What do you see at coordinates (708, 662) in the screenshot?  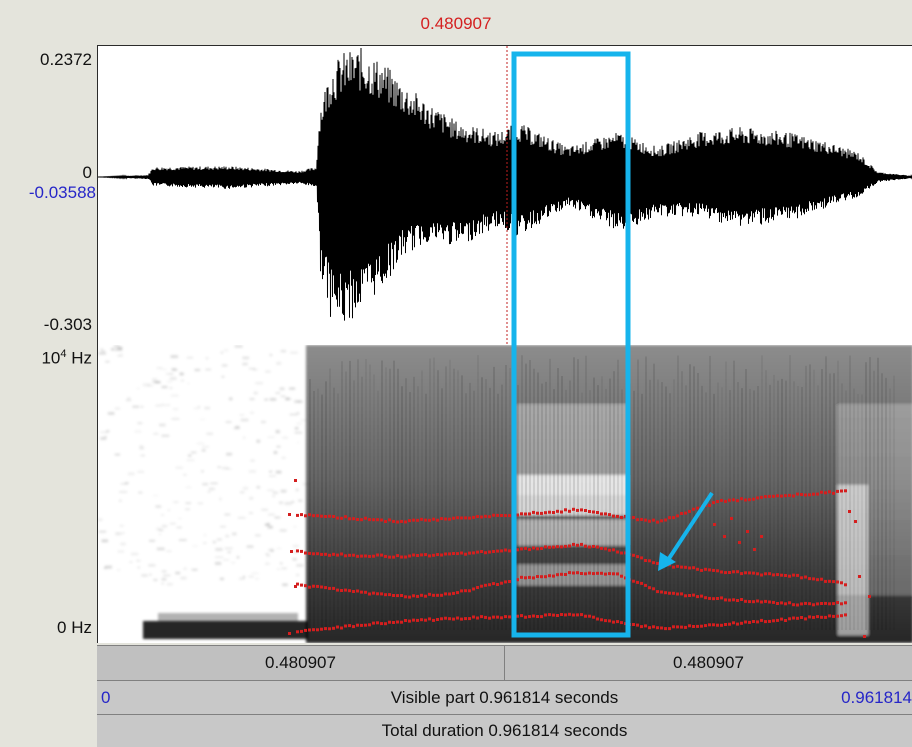 I see `selection-right-button: 0.480907` at bounding box center [708, 662].